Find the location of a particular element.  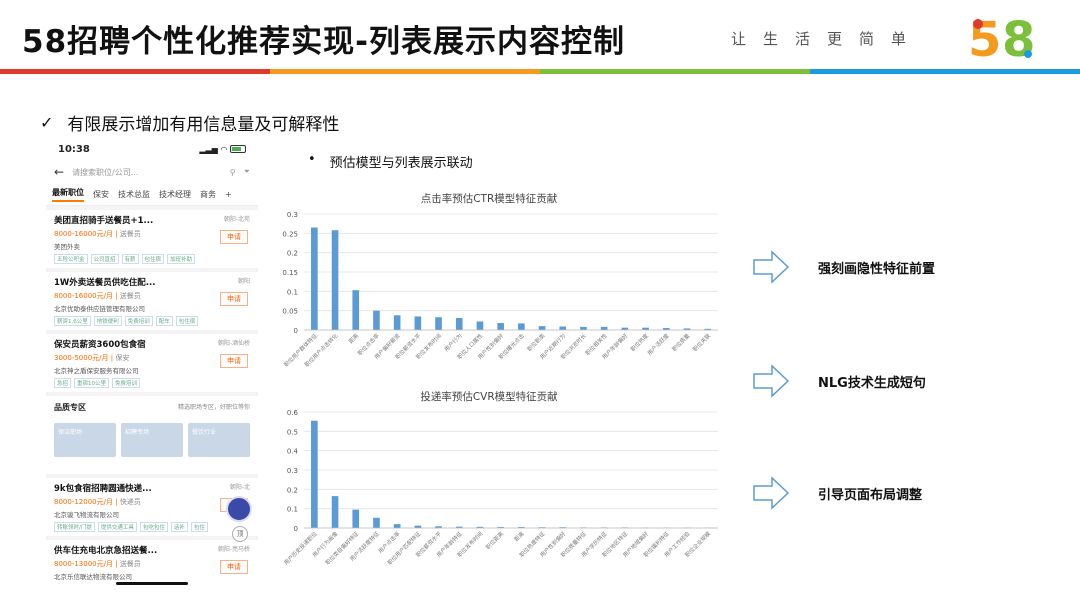

sub-point: • 预估模型与列表展示联动 is located at coordinates (390, 161).